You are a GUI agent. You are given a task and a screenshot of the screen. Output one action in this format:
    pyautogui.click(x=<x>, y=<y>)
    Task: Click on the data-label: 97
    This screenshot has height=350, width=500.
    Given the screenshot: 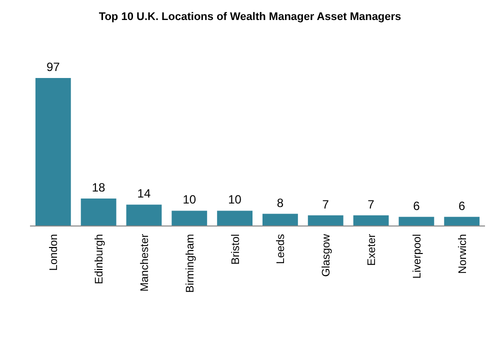 What is the action you would take?
    pyautogui.click(x=53, y=67)
    